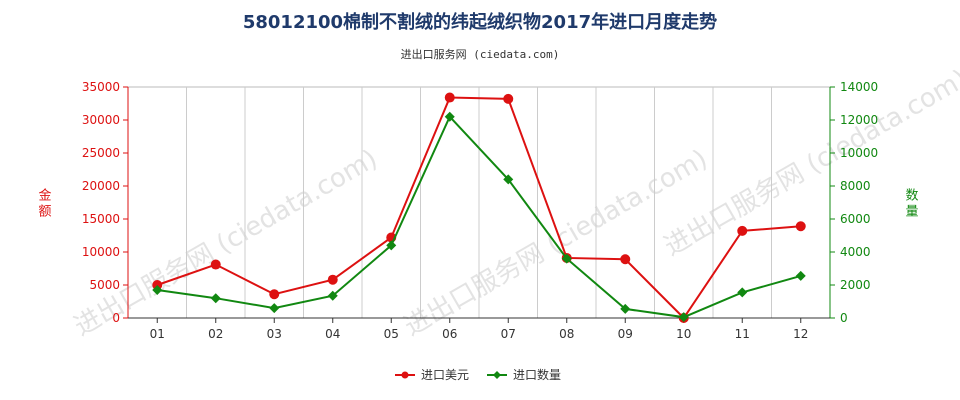 The width and height of the screenshot is (960, 400). I want to click on left-tick-label: 25000, so click(101, 153).